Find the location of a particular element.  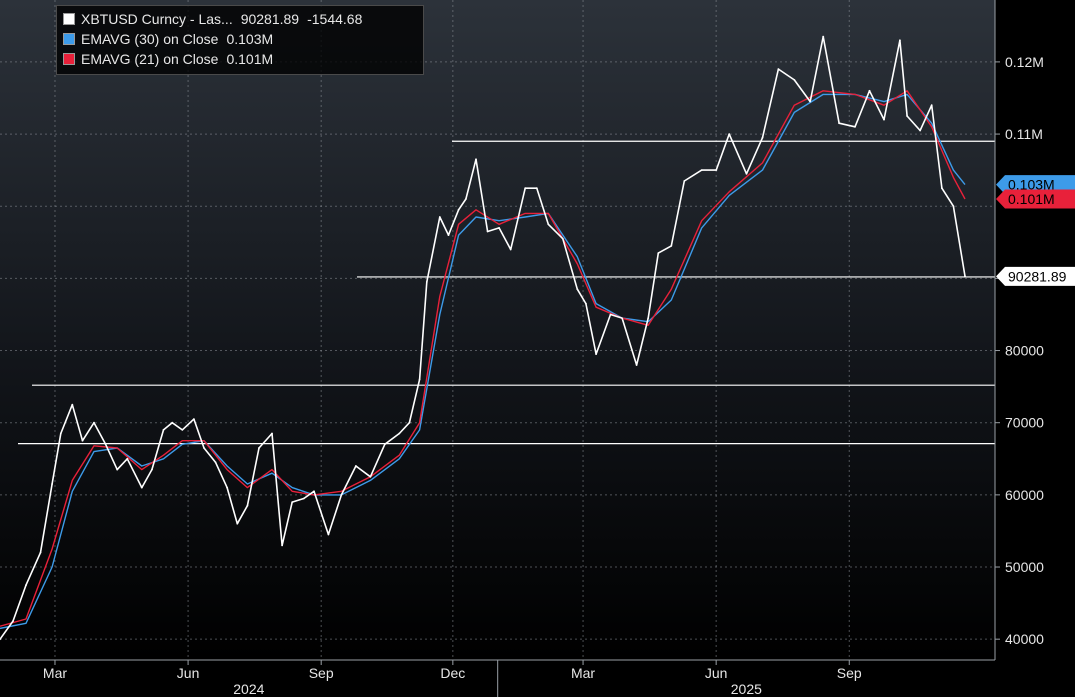

y-tick-label: 50000 is located at coordinates (1024, 567).